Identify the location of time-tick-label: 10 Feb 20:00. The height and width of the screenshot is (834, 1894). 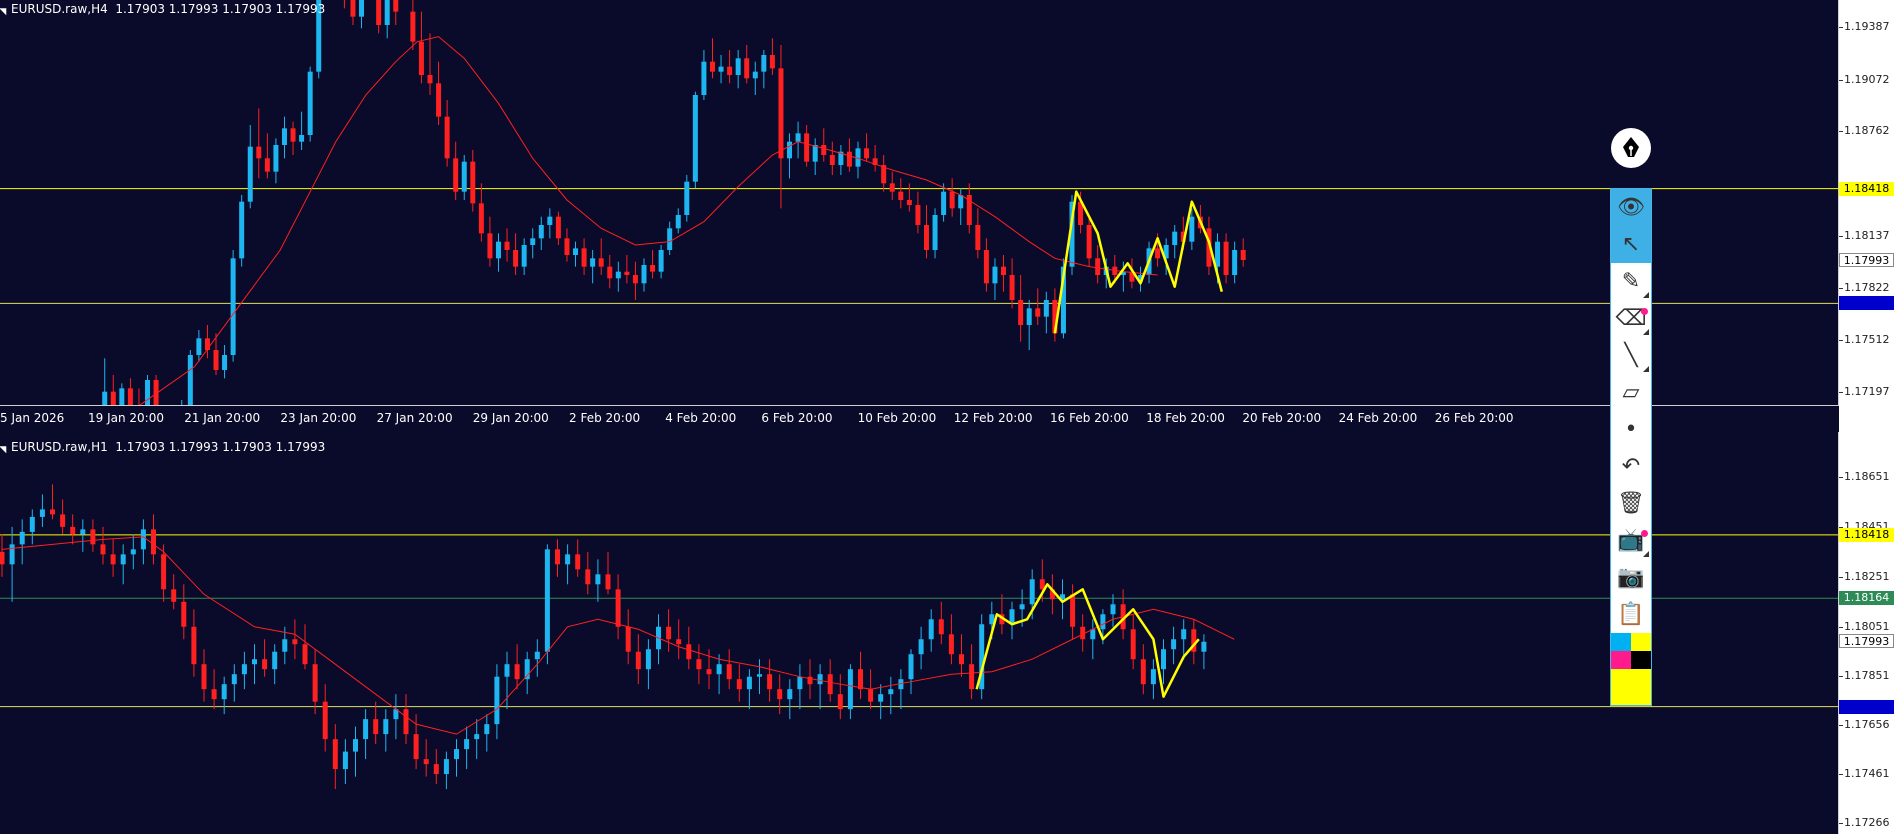
(897, 418).